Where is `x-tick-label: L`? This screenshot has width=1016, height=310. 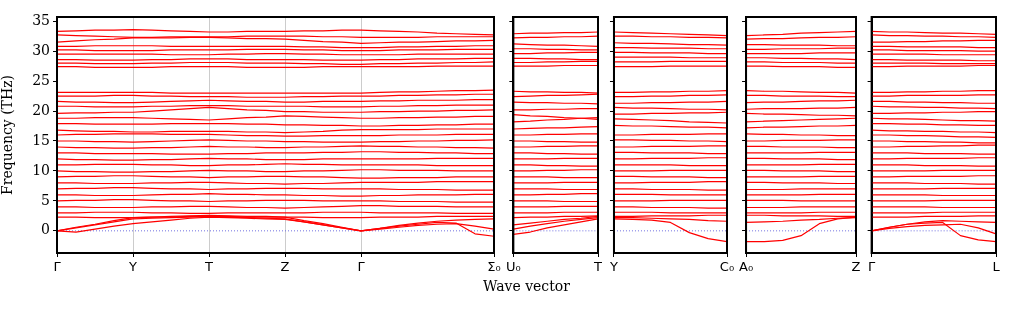
x-tick-label: L is located at coordinates (996, 267).